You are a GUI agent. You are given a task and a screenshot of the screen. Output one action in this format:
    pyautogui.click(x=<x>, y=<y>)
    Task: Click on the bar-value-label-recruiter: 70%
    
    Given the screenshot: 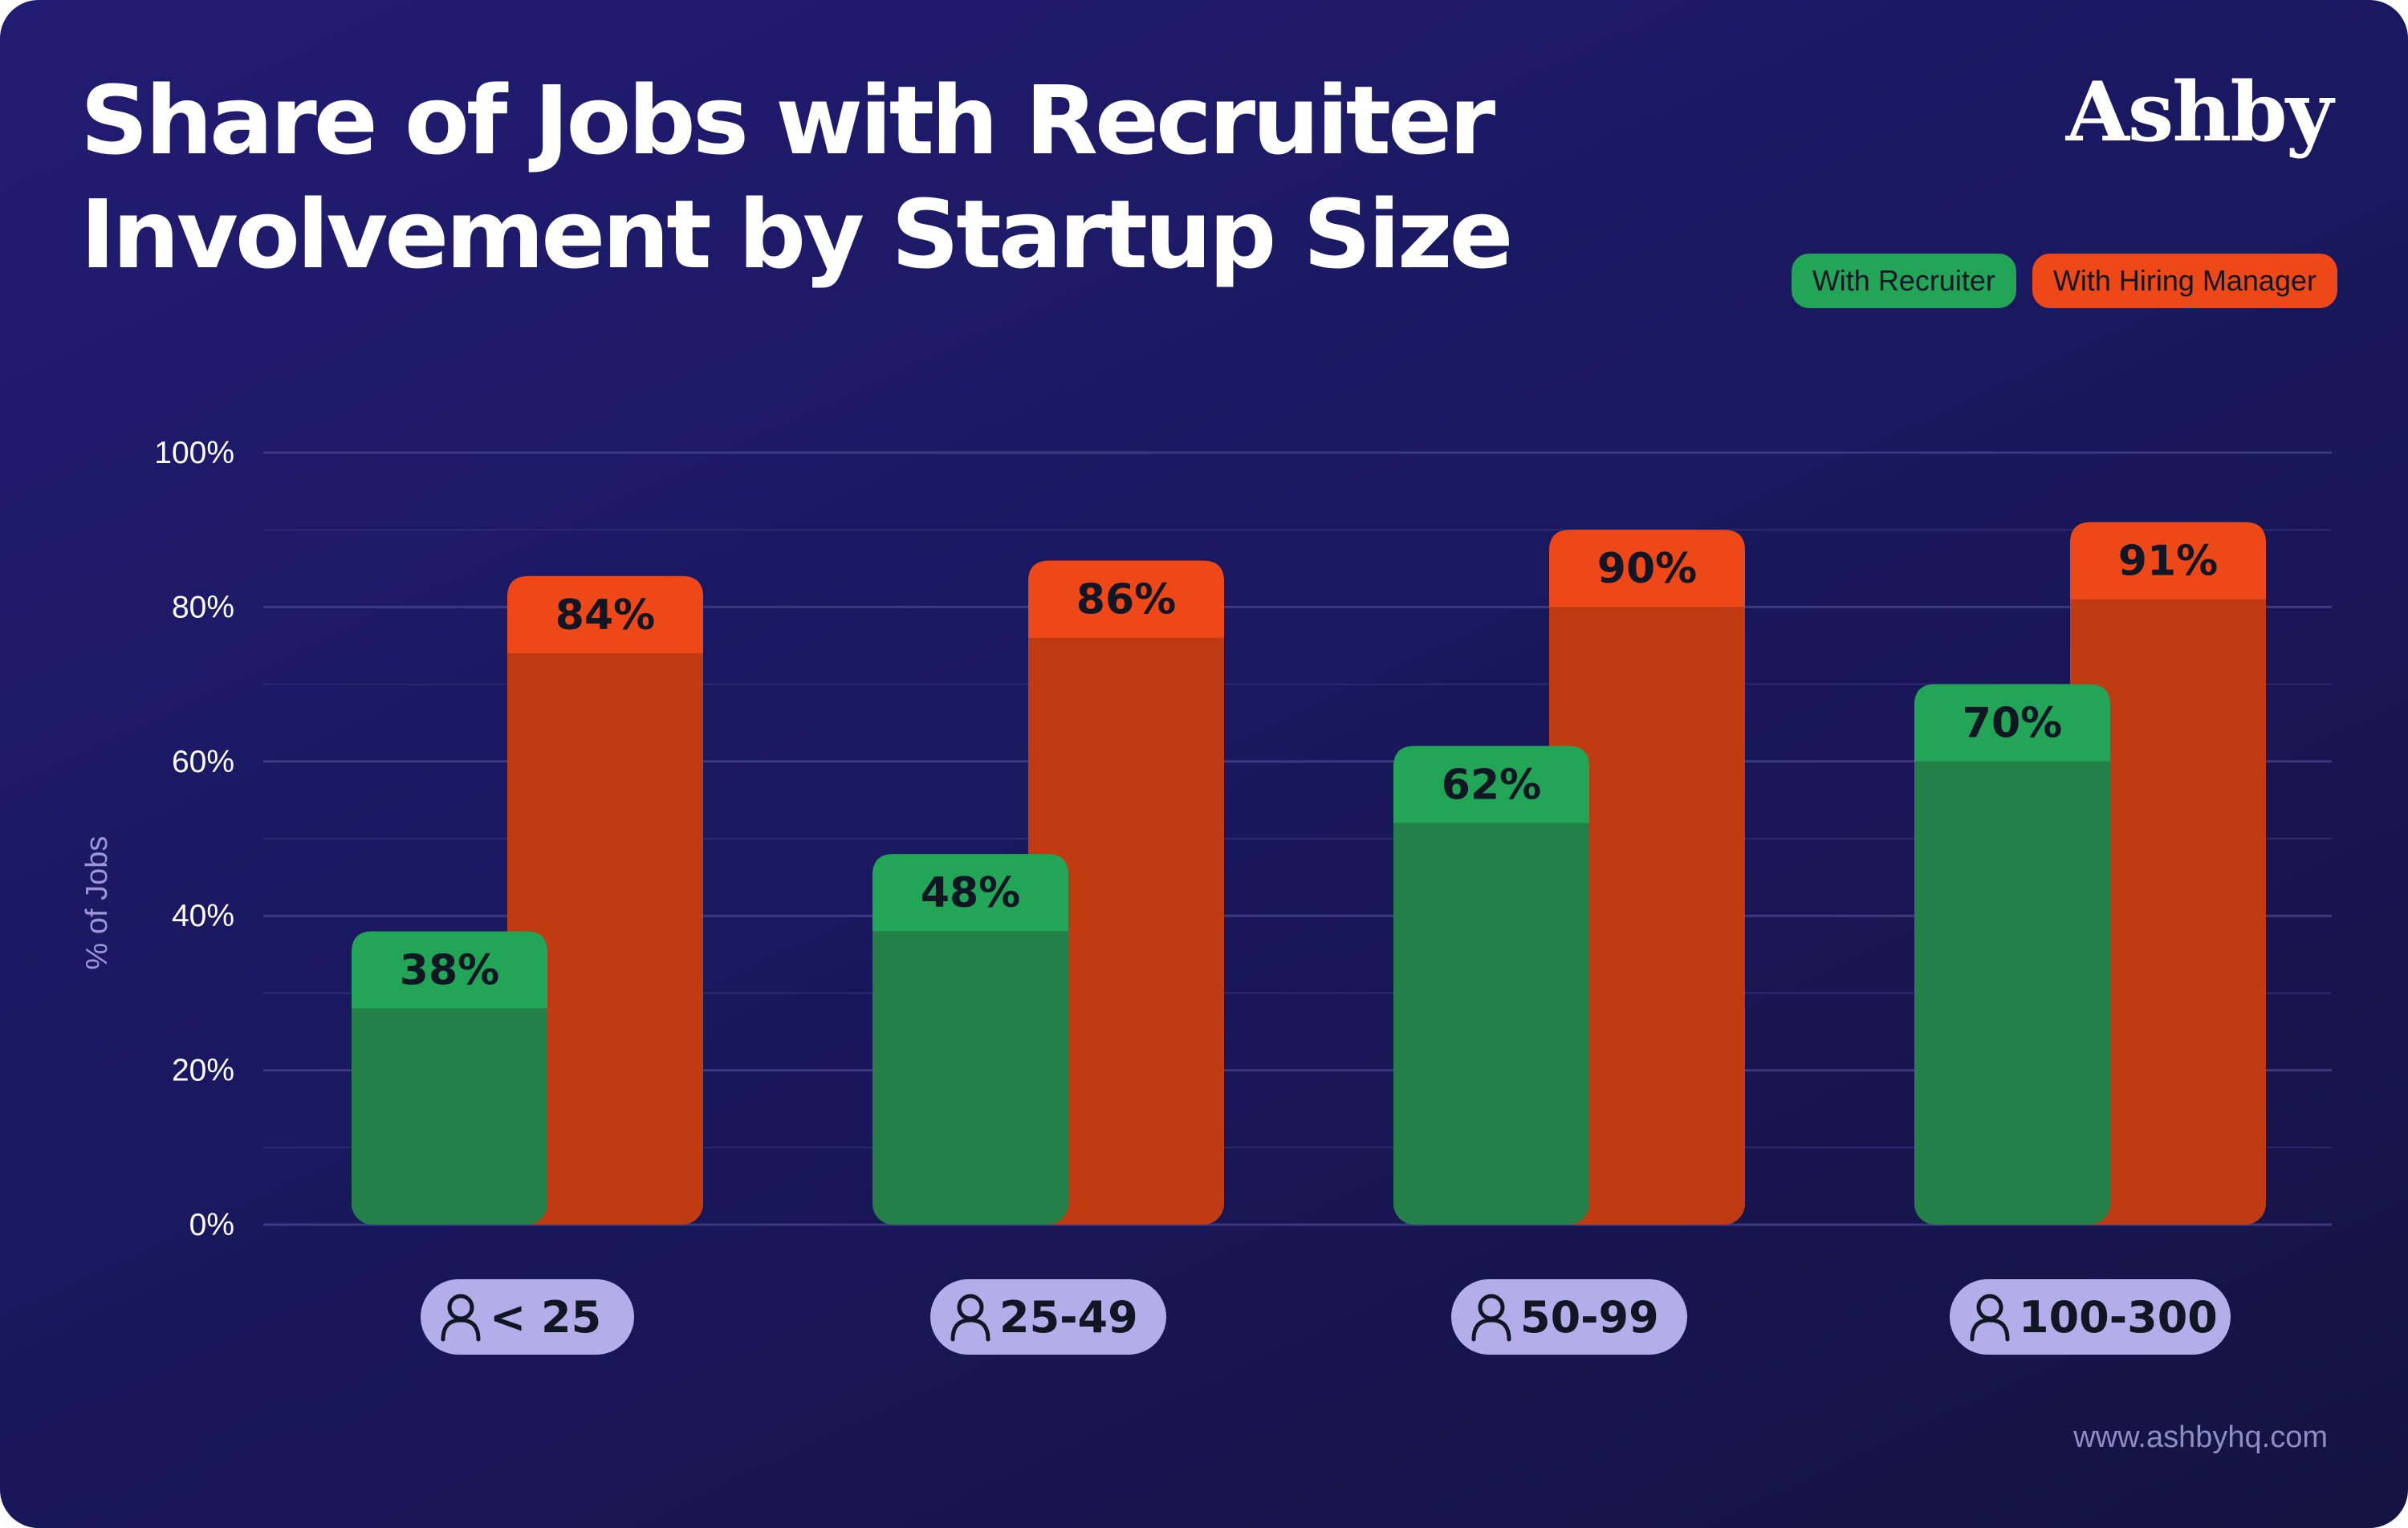 What is the action you would take?
    pyautogui.click(x=2012, y=724)
    